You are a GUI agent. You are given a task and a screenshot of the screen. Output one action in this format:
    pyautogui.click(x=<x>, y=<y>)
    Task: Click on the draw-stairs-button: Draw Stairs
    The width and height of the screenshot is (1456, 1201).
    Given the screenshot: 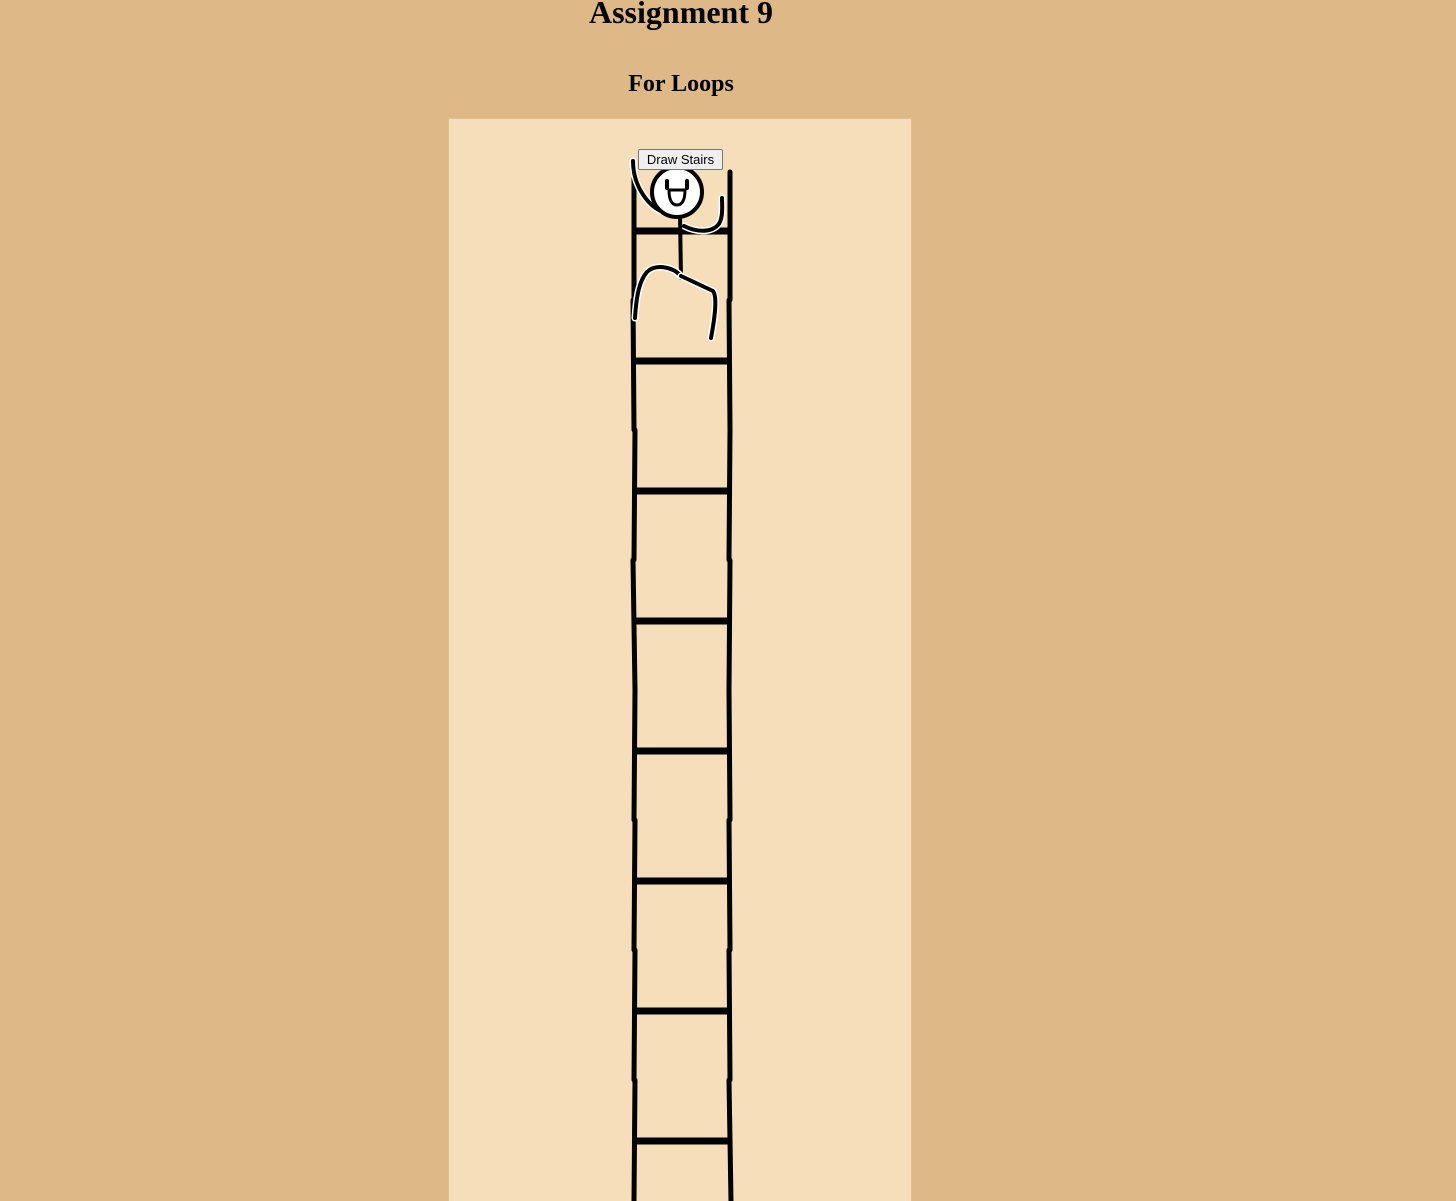 What is the action you would take?
    pyautogui.click(x=680, y=159)
    